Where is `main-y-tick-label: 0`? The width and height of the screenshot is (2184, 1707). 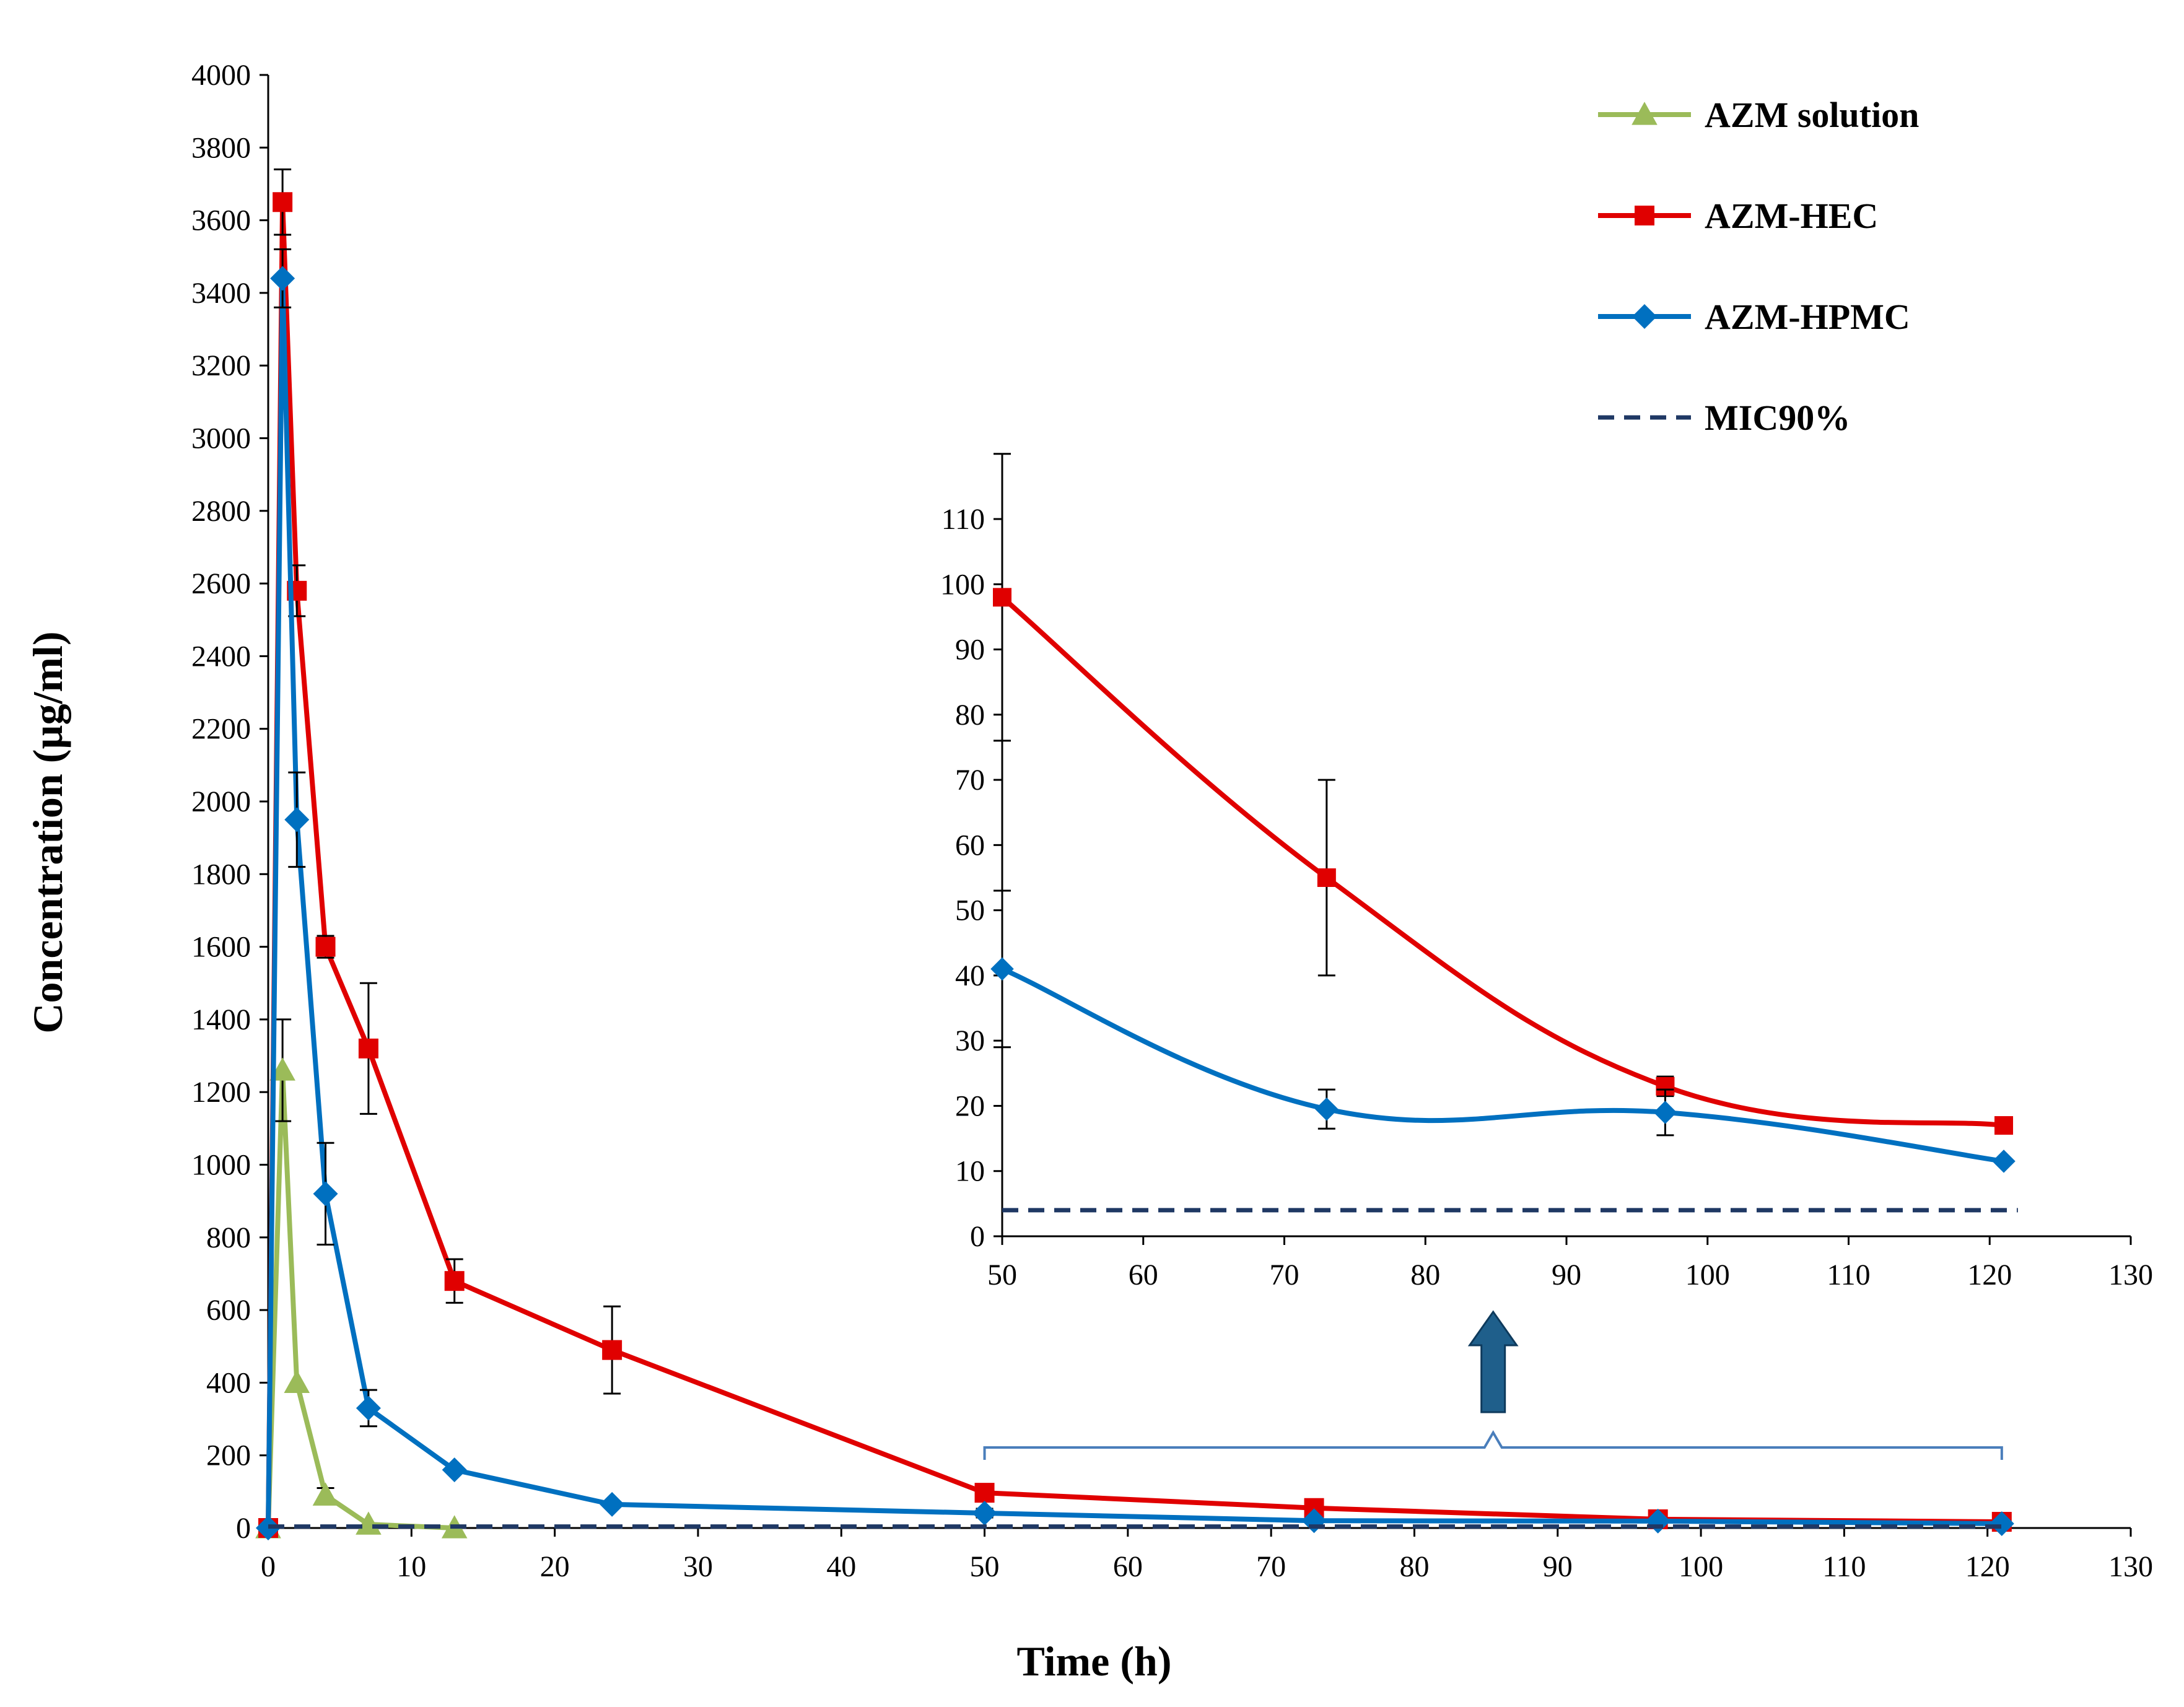 main-y-tick-label: 0 is located at coordinates (244, 1528).